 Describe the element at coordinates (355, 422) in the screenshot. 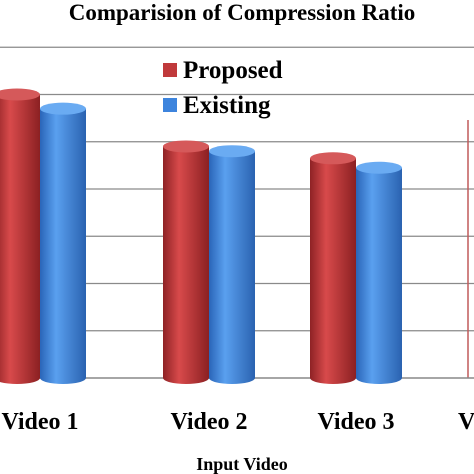

I see `x-tick-label: Video 3` at that location.